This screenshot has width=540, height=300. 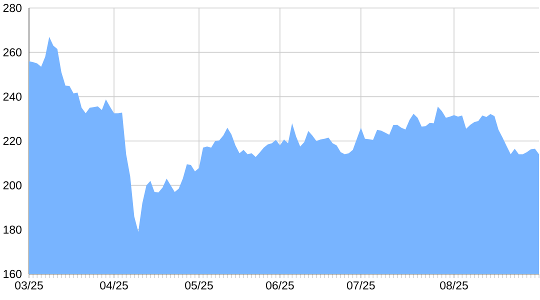 What do you see at coordinates (454, 285) in the screenshot?
I see `x-tick-label: 08/25` at bounding box center [454, 285].